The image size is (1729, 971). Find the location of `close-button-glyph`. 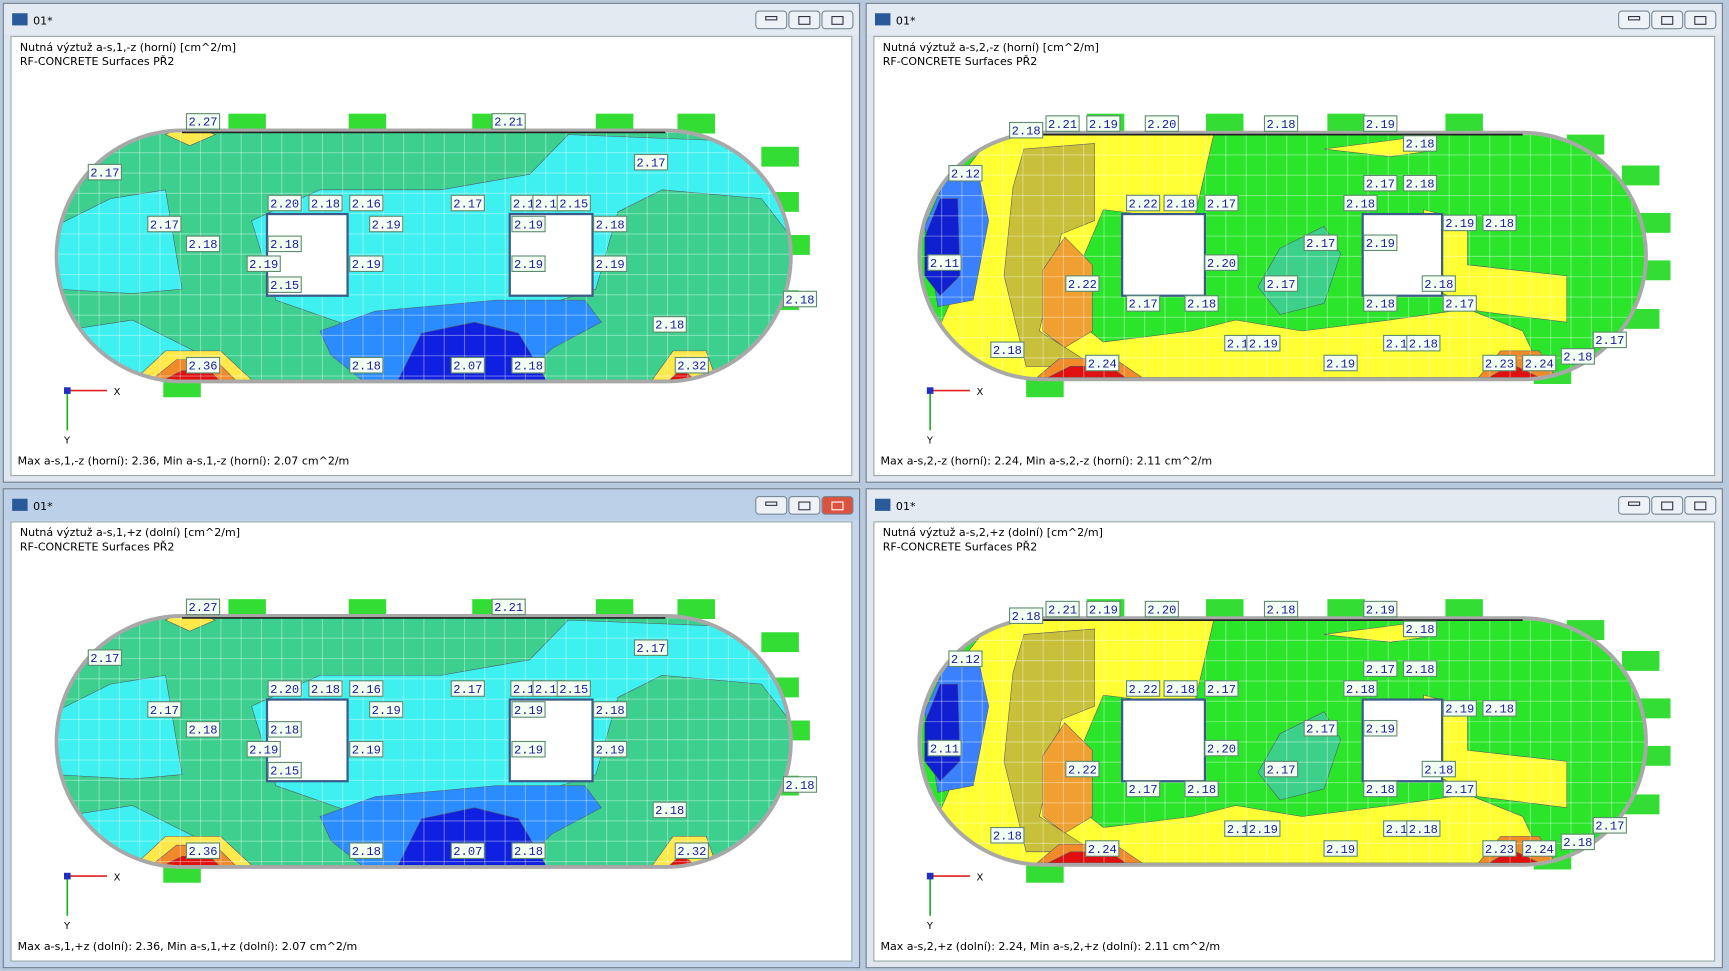

close-button-glyph is located at coordinates (837, 506).